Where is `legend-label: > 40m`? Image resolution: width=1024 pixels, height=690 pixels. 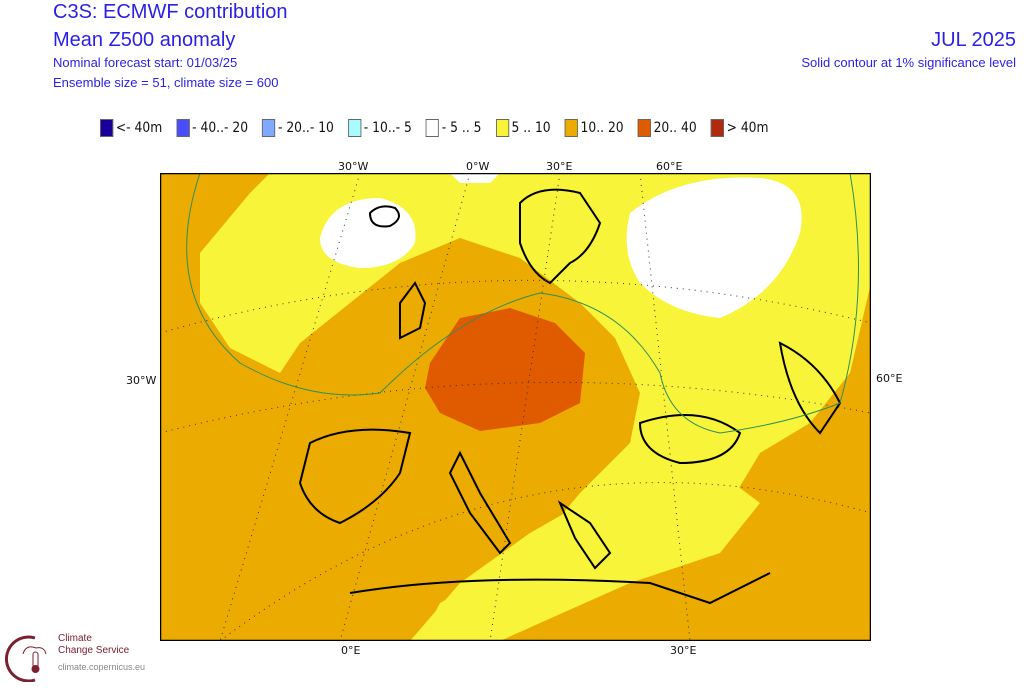
legend-label: > 40m is located at coordinates (747, 128).